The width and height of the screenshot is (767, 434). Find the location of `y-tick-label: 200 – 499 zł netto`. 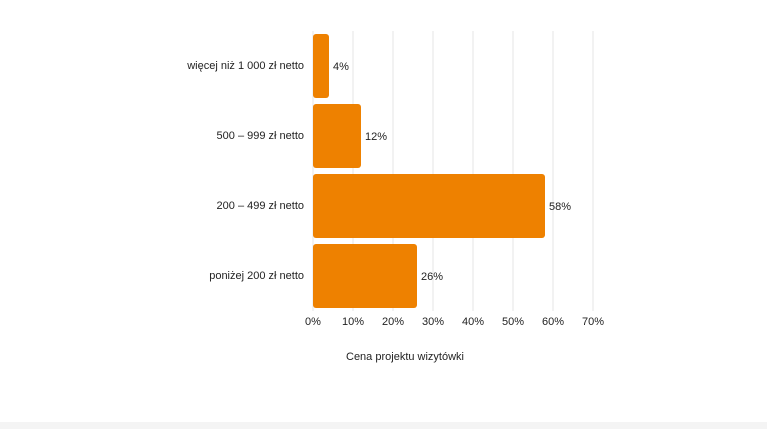

y-tick-label: 200 – 499 zł netto is located at coordinates (260, 206).